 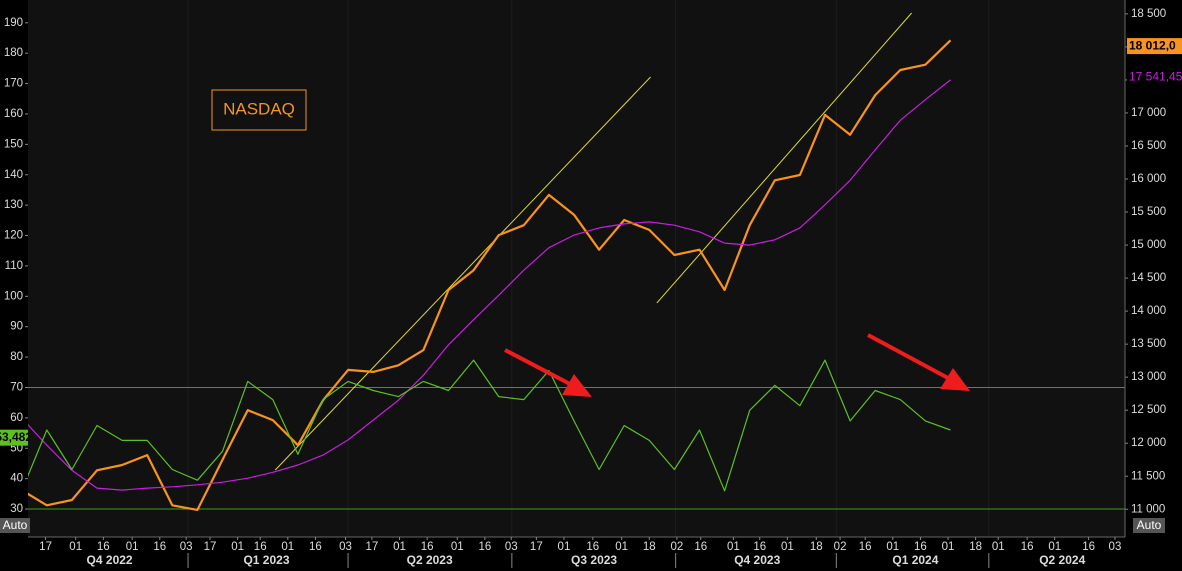 I want to click on y-tick-label: 90, so click(x=16, y=327).